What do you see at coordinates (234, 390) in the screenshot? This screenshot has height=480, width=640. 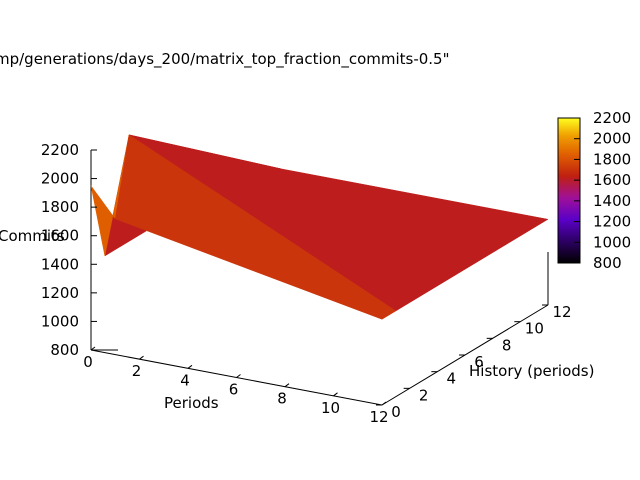 I see `x-tick-label: 6` at bounding box center [234, 390].